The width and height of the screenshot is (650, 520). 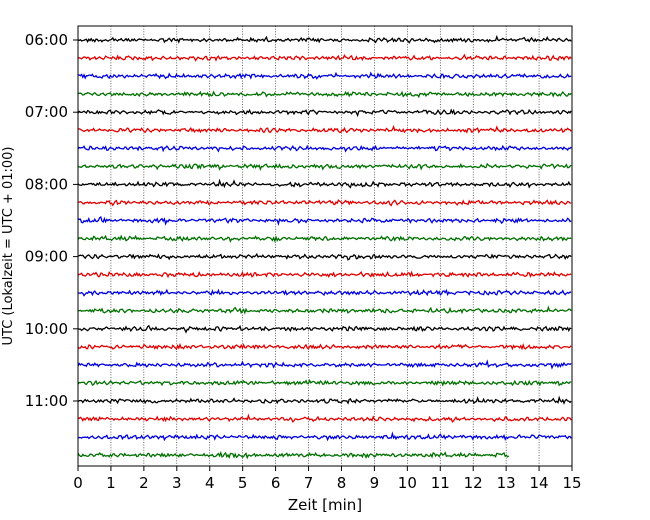 I want to click on y-tick-label: 08:00, so click(x=46, y=184).